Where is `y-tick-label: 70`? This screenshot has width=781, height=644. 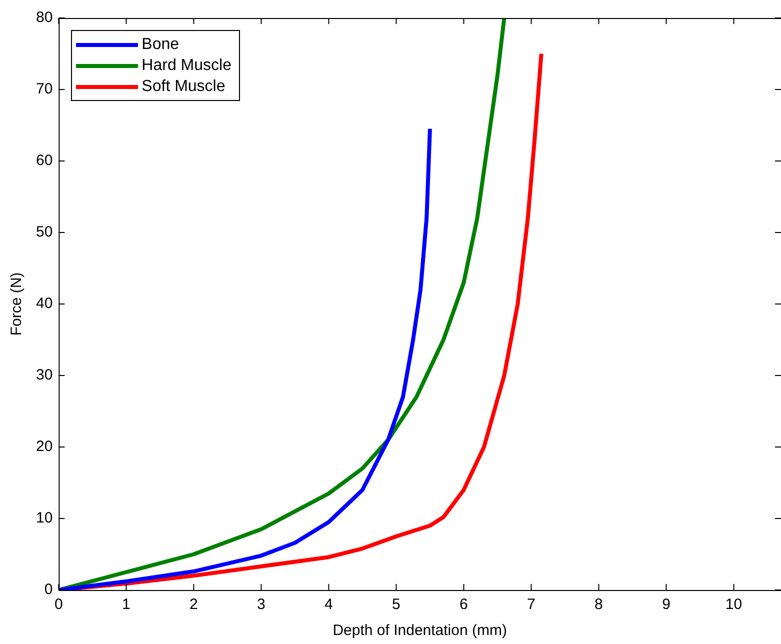
y-tick-label: 70 is located at coordinates (44, 89).